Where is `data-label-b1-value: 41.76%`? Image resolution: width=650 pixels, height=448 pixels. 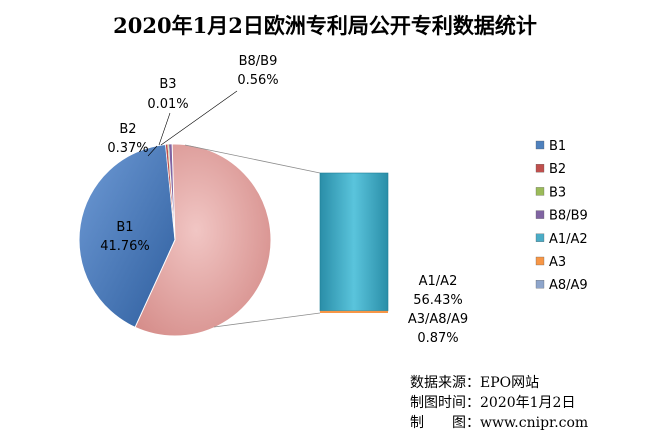
data-label-b1-value: 41.76% is located at coordinates (125, 246).